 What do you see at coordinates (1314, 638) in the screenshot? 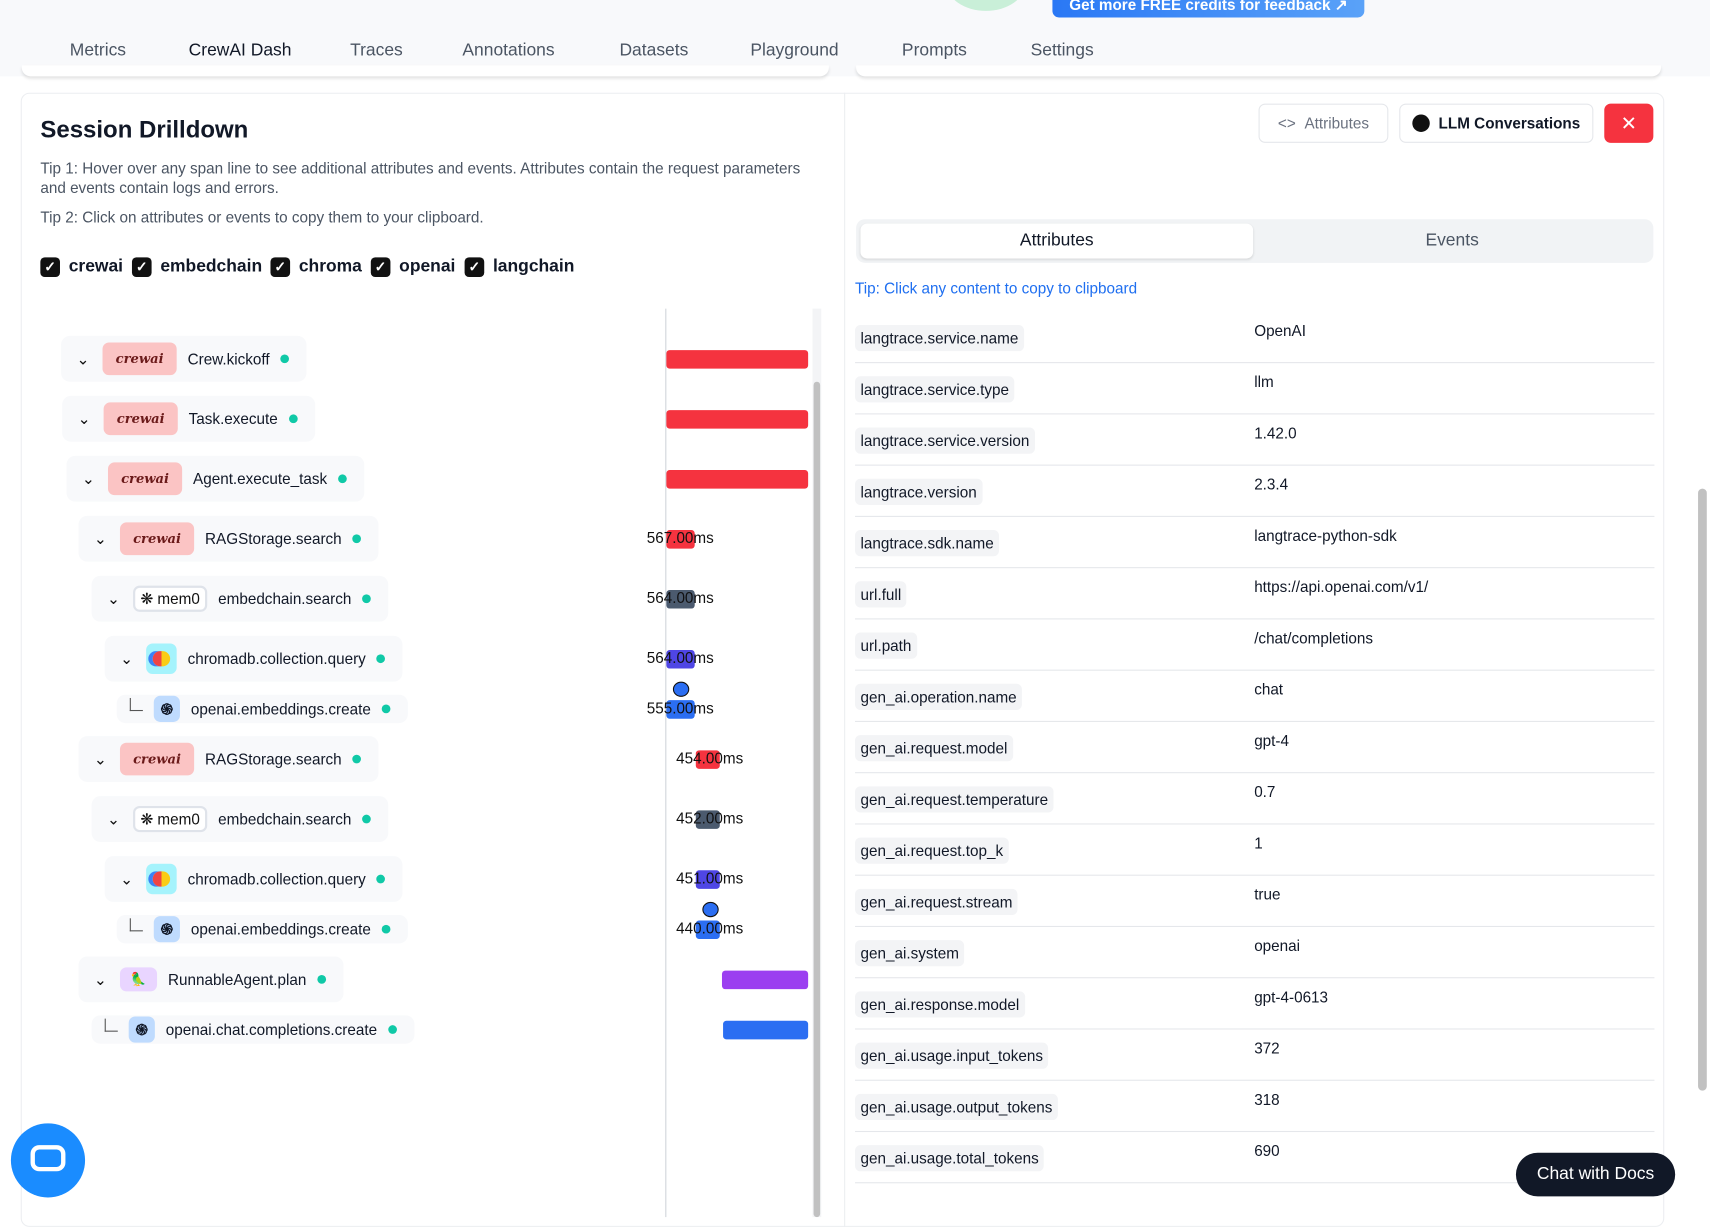
I see `attribute-value: /chat/completions` at bounding box center [1314, 638].